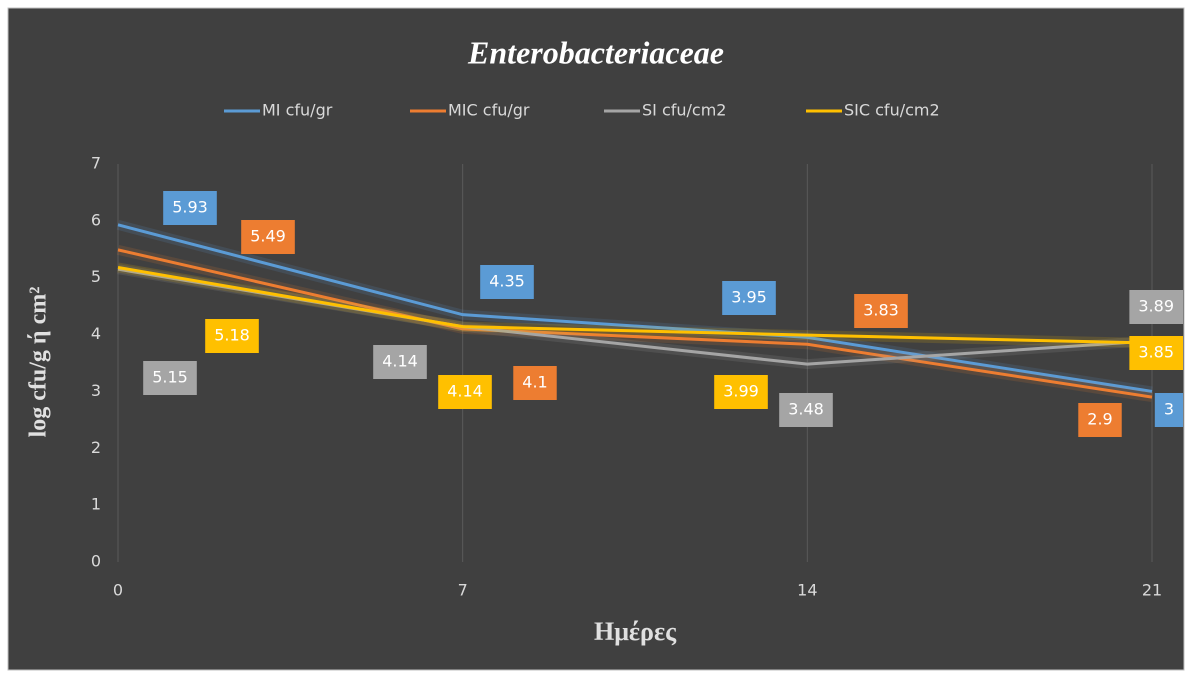  What do you see at coordinates (96, 163) in the screenshot?
I see `y-tick-label: 7` at bounding box center [96, 163].